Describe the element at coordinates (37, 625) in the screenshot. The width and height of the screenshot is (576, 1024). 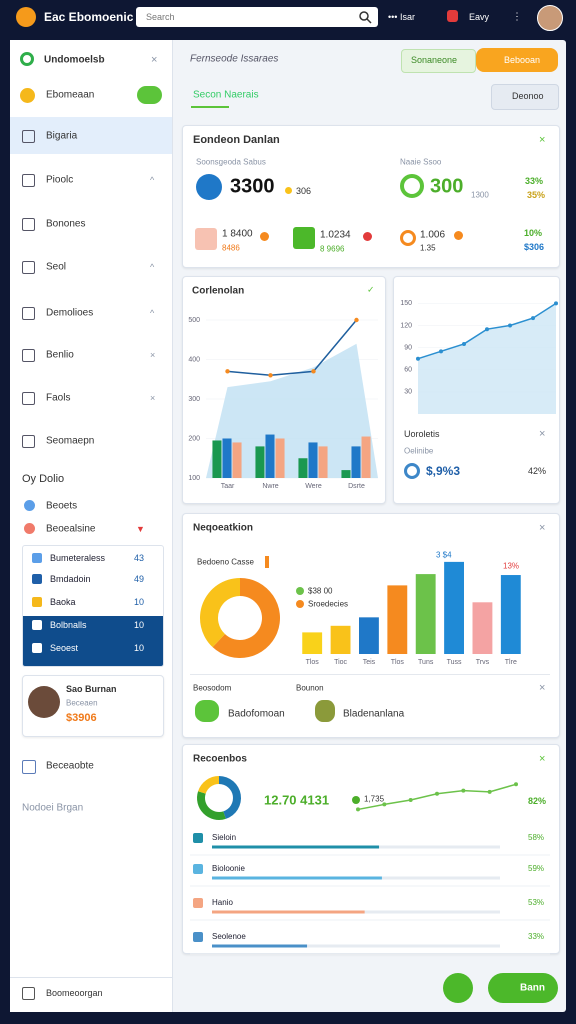
I see `list-icon` at that location.